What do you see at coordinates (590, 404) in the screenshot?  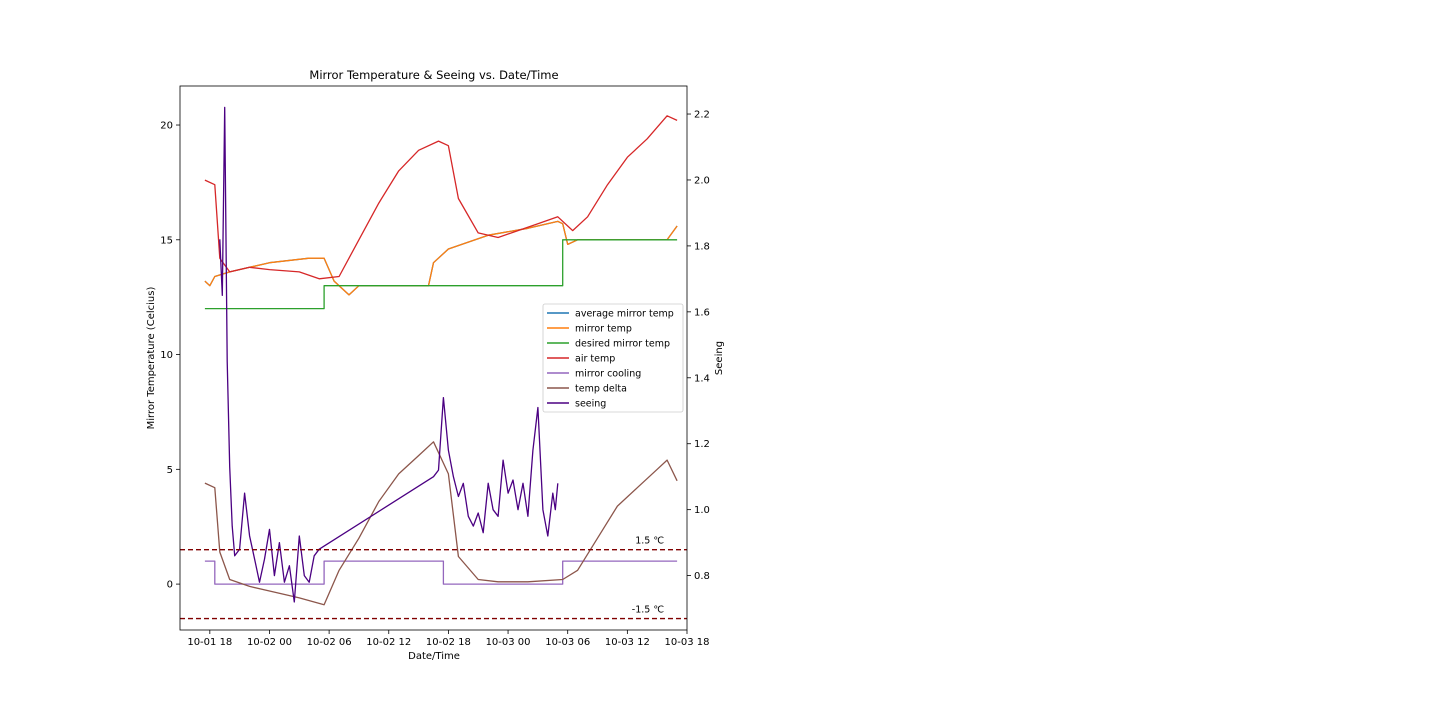 I see `legend-label-seeing: seeing` at bounding box center [590, 404].